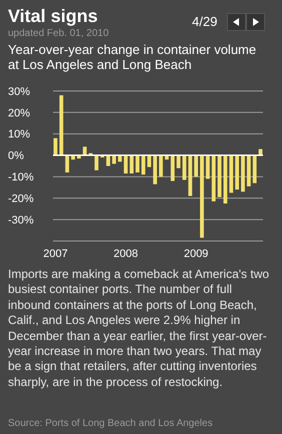  I want to click on y-tick-label: 10%, so click(19, 134).